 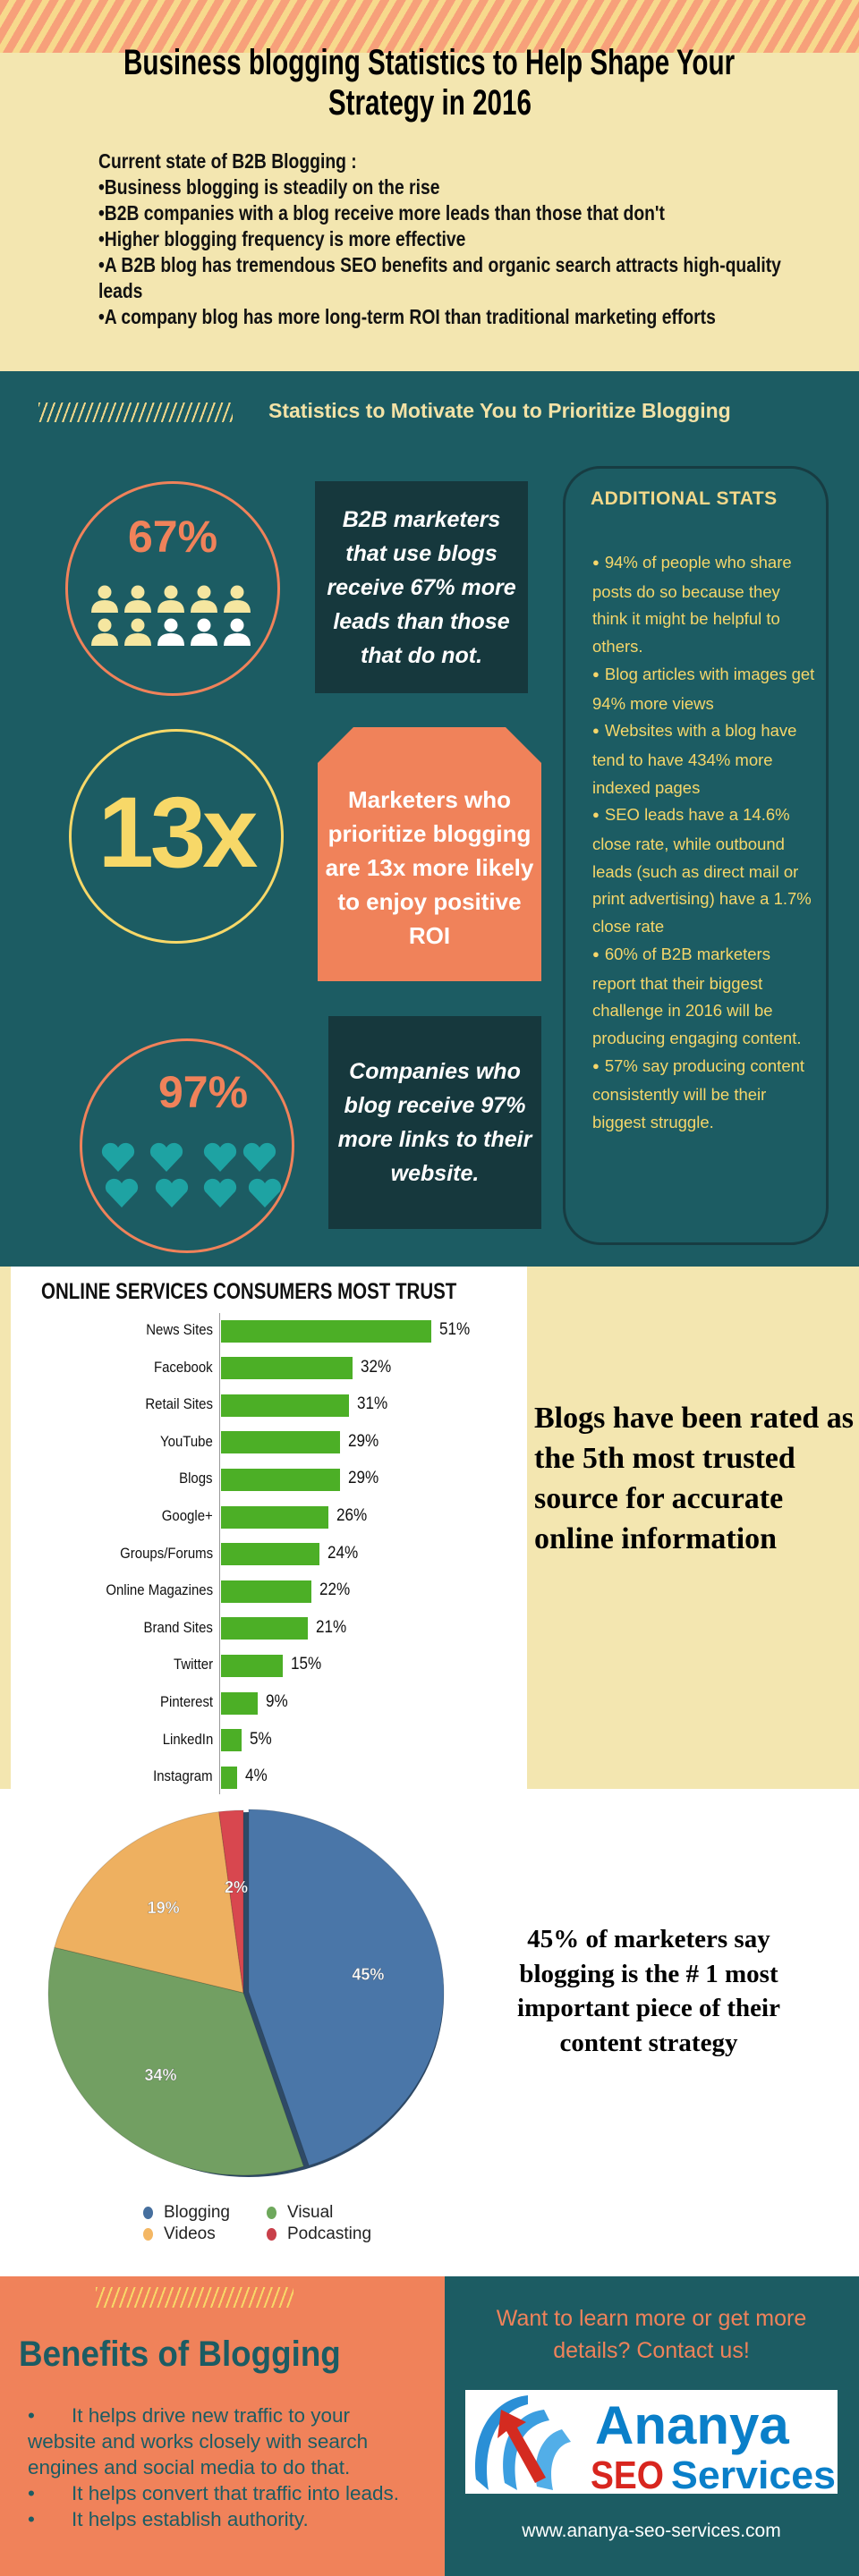 I want to click on bar-value-label: 5%, so click(x=261, y=1739).